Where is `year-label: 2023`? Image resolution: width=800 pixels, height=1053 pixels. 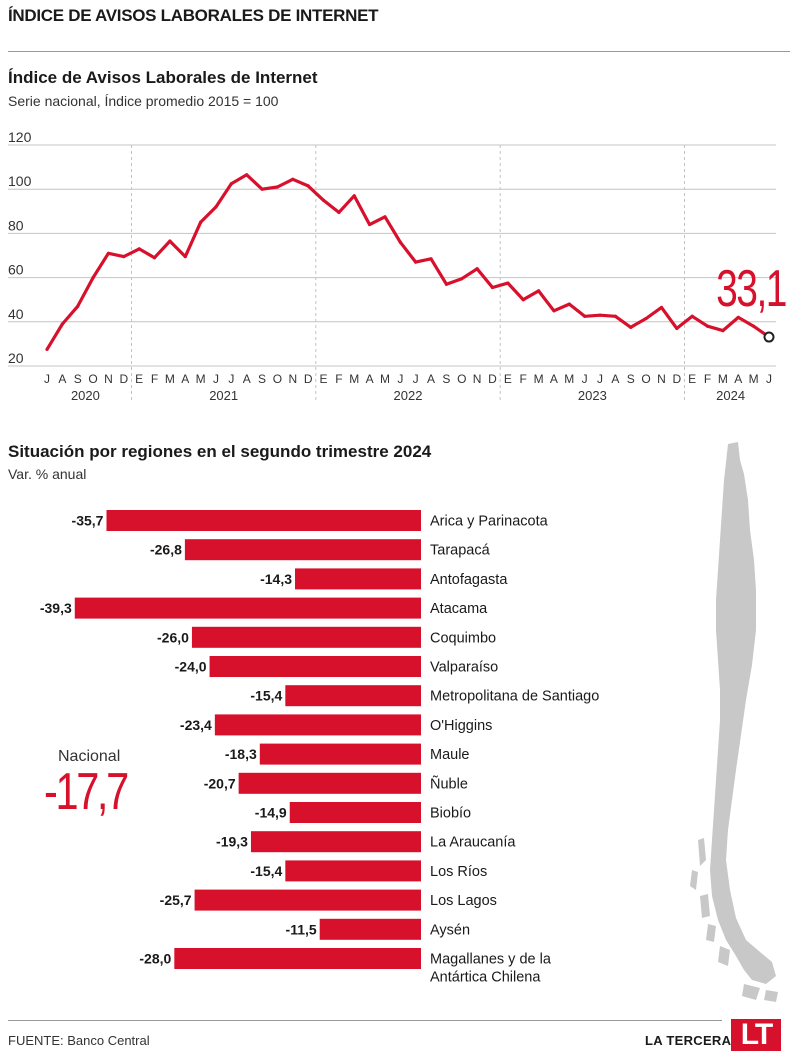
year-label: 2023 is located at coordinates (592, 395).